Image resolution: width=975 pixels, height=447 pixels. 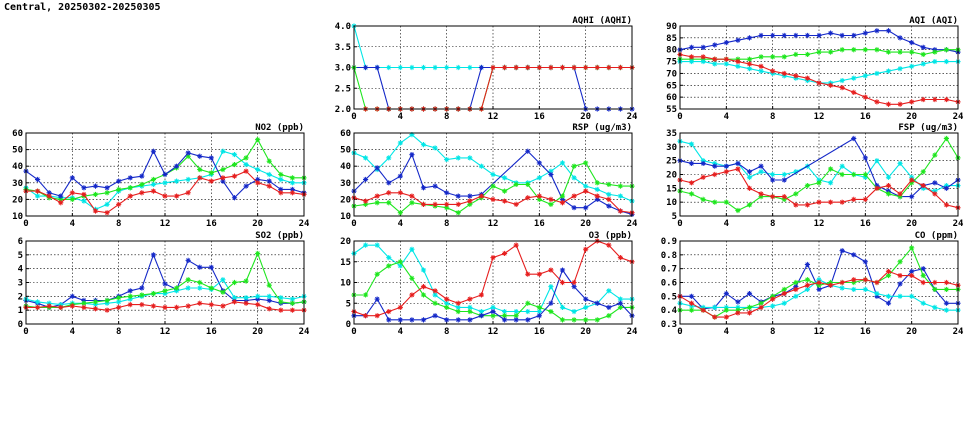 I want to click on x-tick-label: 8, so click(x=772, y=332).